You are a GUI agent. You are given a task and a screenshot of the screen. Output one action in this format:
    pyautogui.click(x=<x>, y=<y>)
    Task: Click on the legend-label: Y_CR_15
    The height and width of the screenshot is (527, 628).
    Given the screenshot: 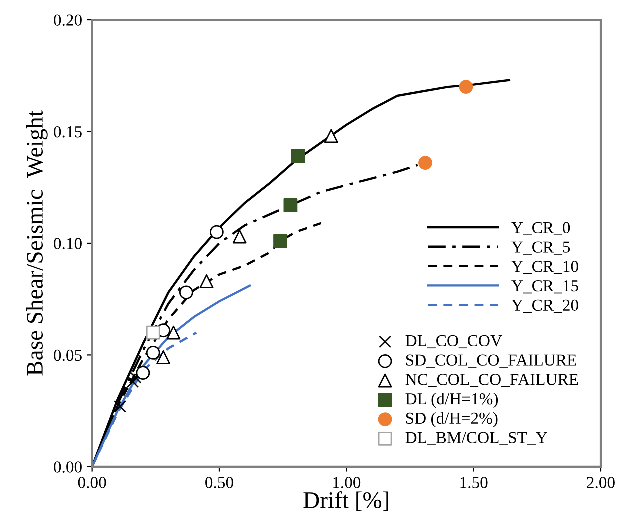 What is the action you would take?
    pyautogui.click(x=545, y=287)
    